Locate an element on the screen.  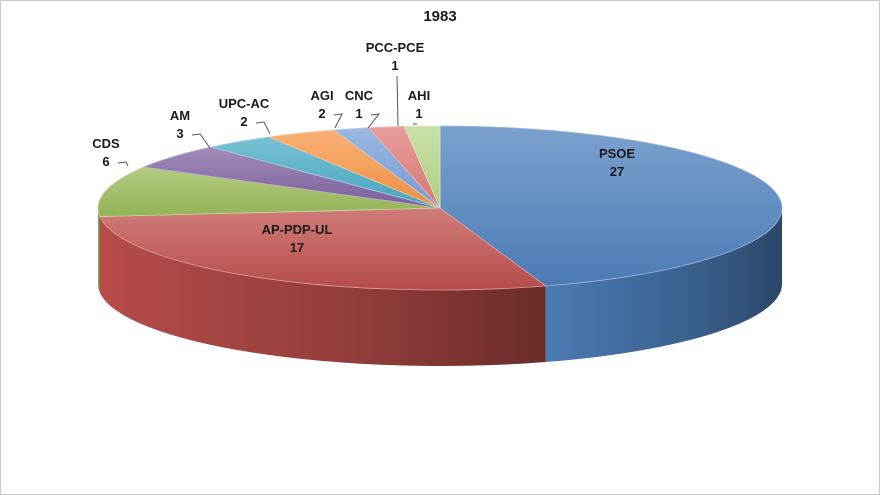
leader-line-cnc is located at coordinates (374, 121).